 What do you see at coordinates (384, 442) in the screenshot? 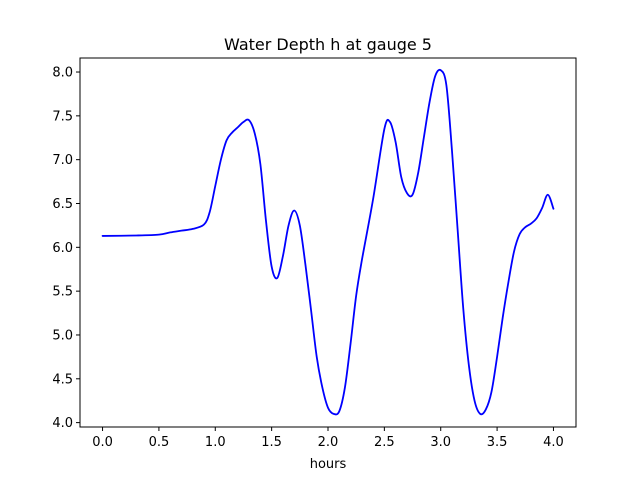
I see `x-tick-label: 2.5` at bounding box center [384, 442].